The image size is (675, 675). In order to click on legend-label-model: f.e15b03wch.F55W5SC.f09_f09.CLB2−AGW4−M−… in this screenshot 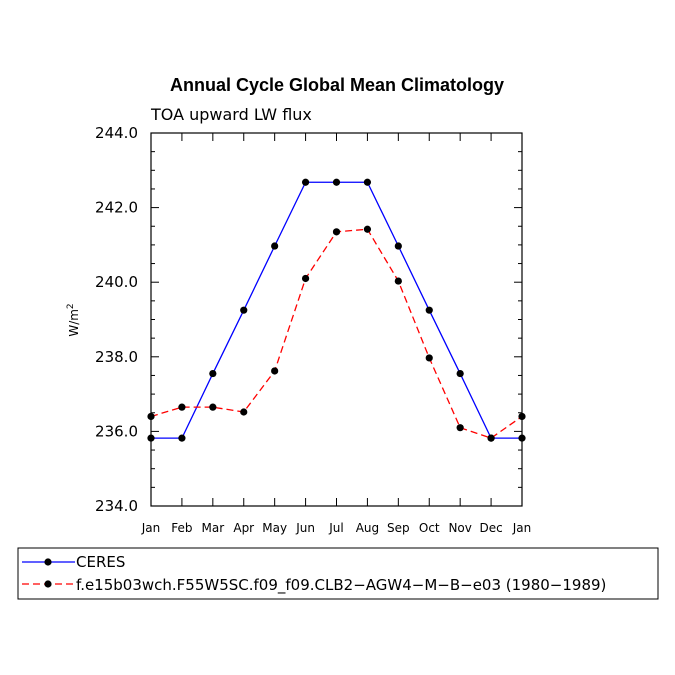, I will do `click(341, 585)`.